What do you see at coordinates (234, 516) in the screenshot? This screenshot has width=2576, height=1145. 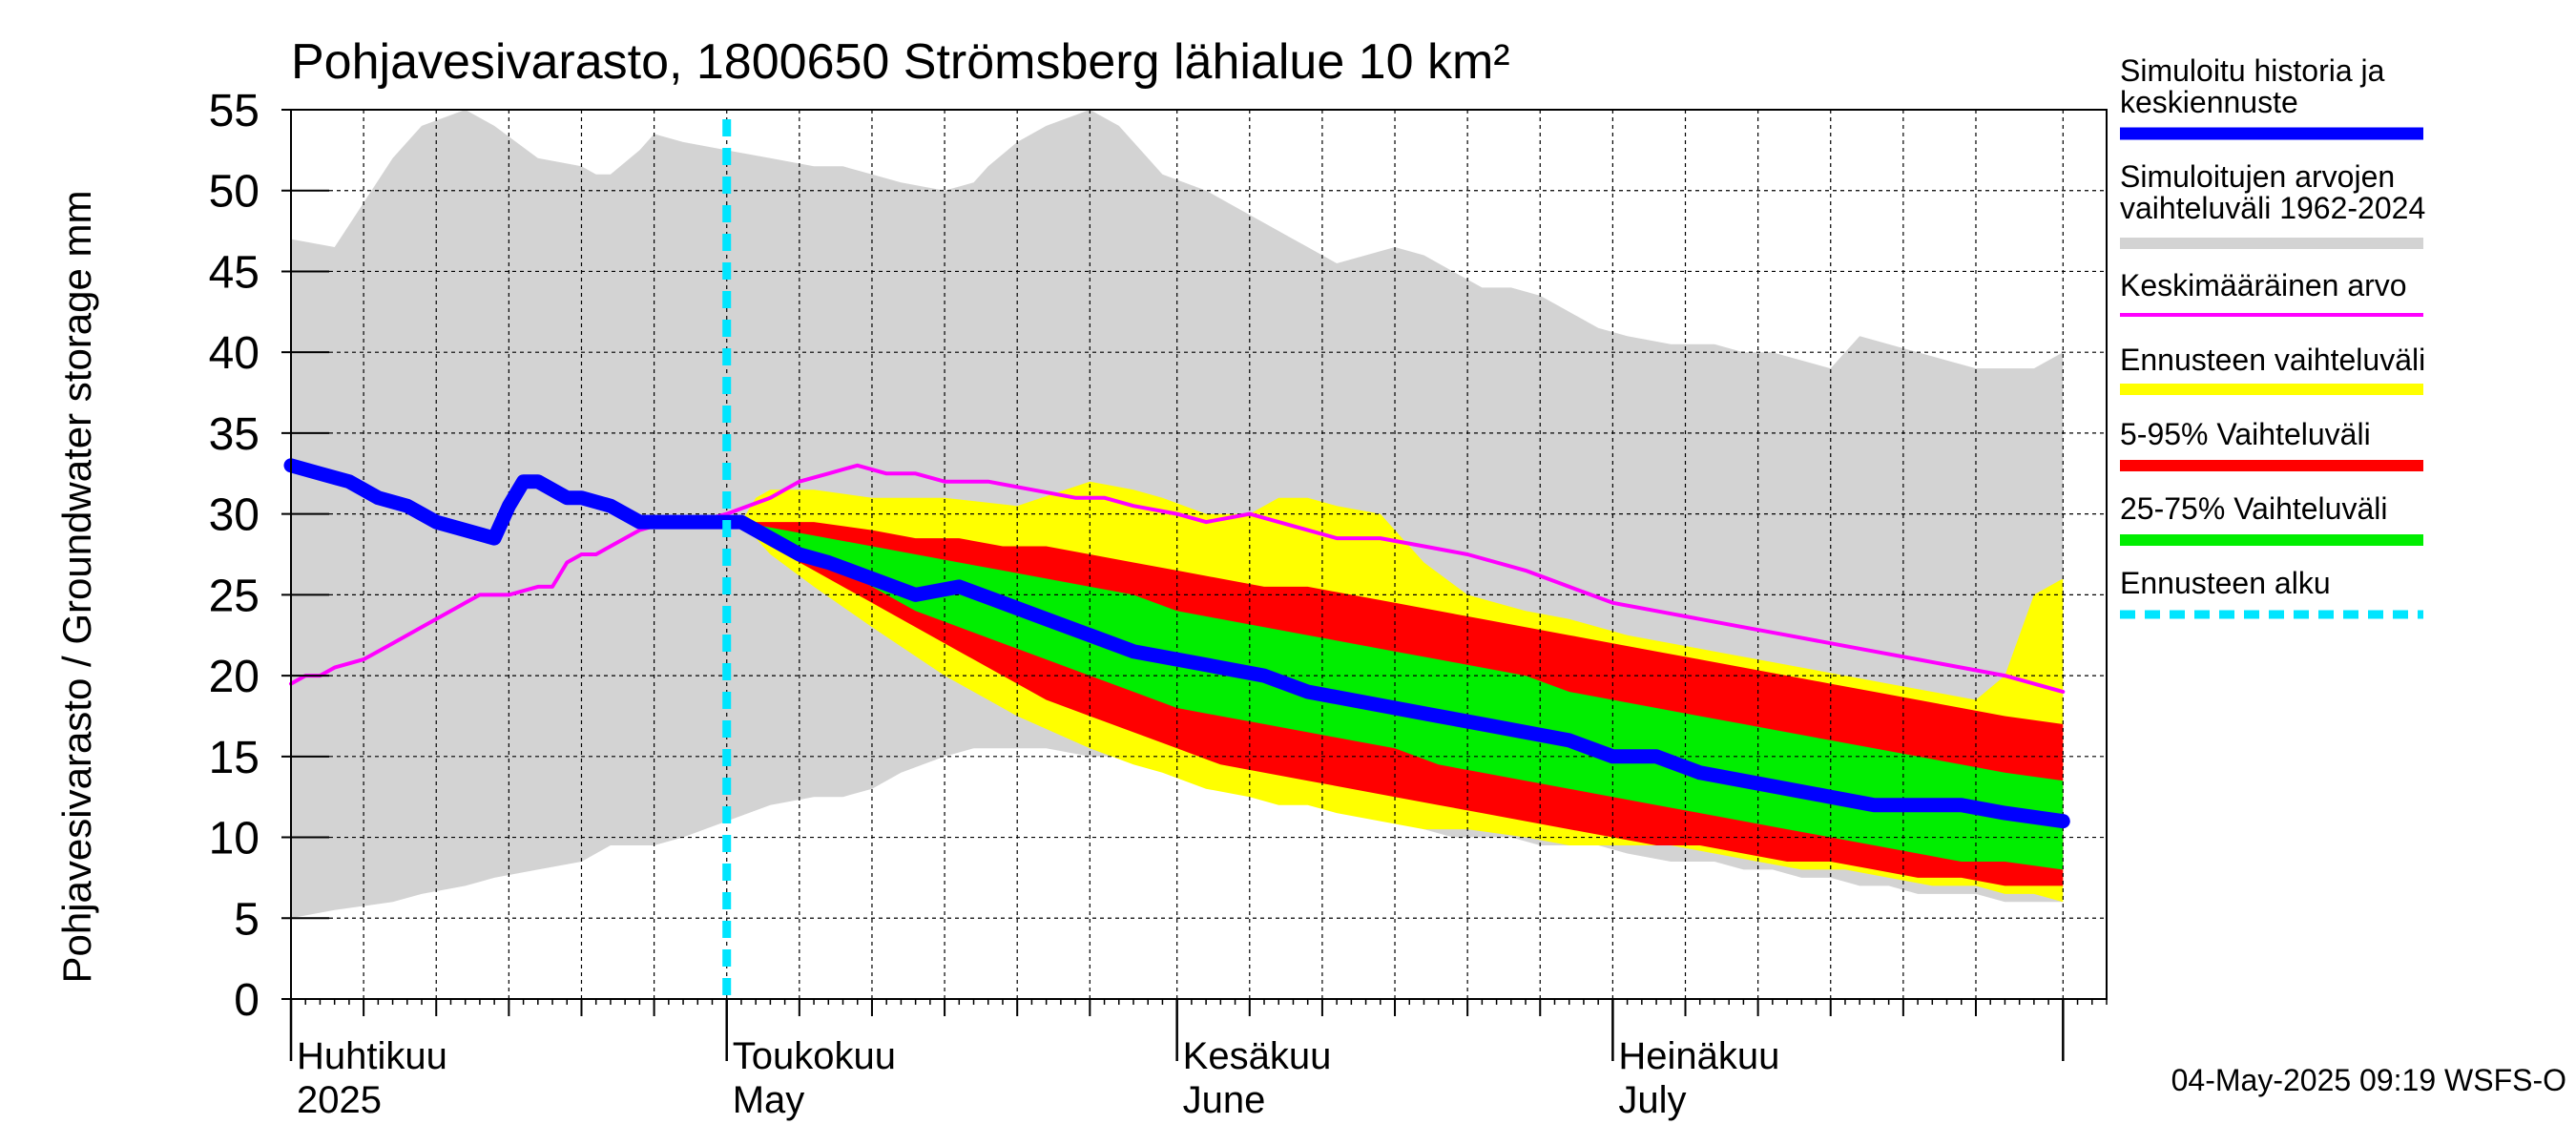 I see `y-tick-label: 30` at bounding box center [234, 516].